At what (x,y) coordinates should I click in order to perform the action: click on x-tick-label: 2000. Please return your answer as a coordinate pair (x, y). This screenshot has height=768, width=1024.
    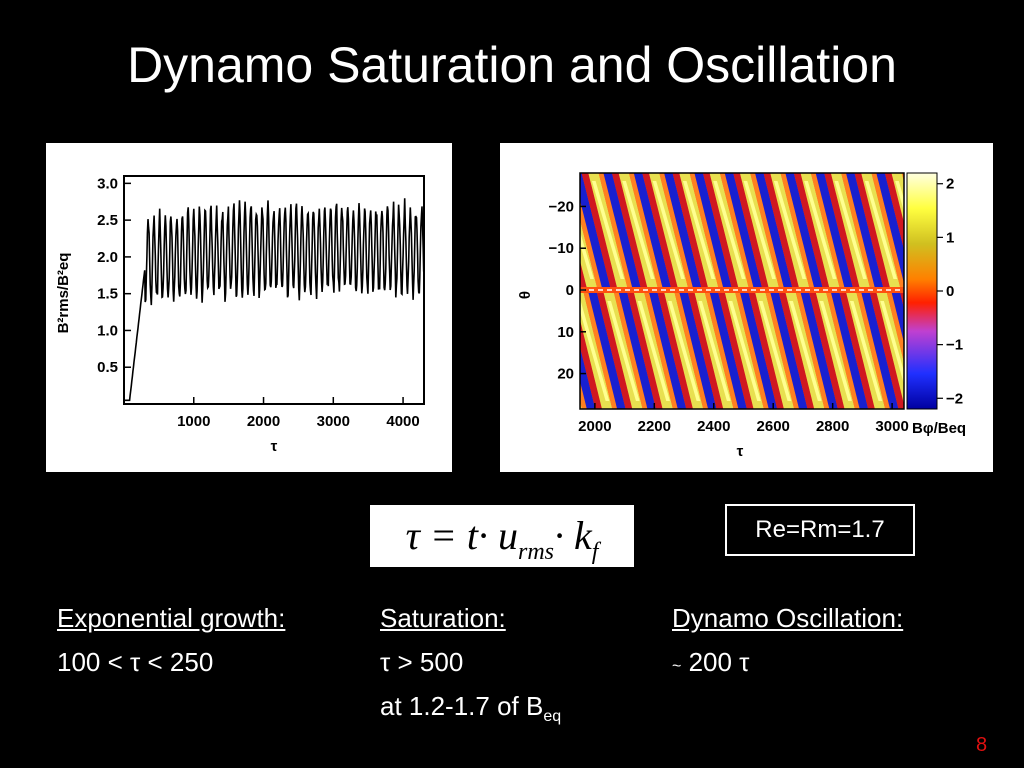
    Looking at the image, I should click on (263, 421).